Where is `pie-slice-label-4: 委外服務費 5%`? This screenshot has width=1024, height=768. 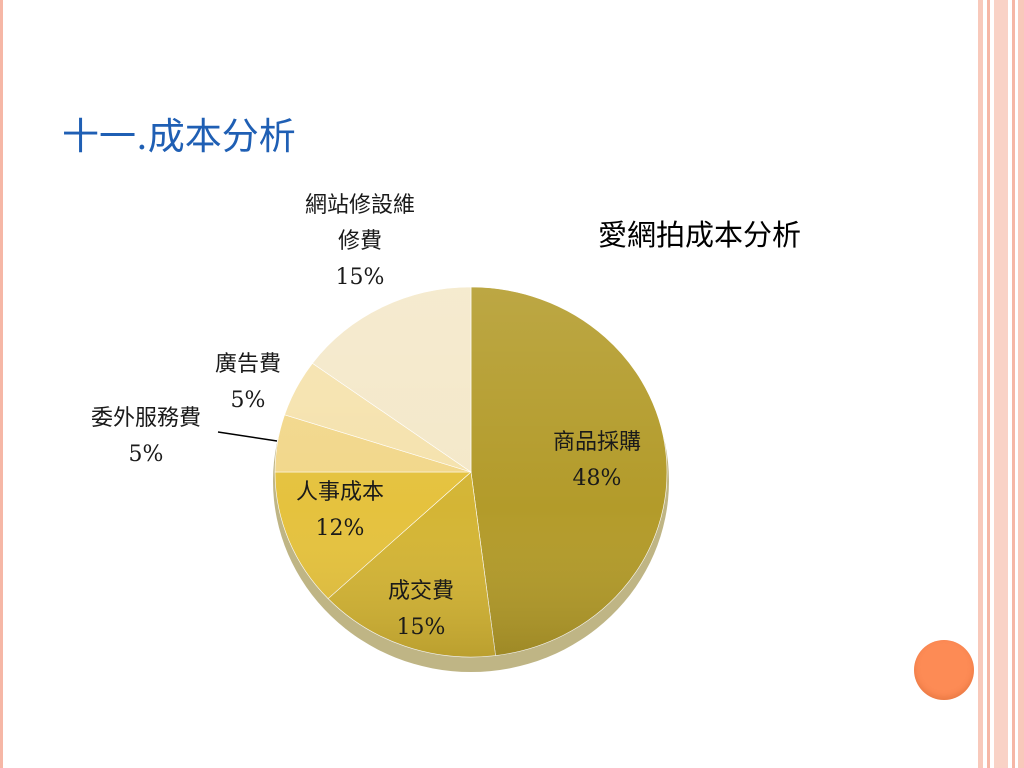
pie-slice-label-4: 委外服務費 5% is located at coordinates (146, 436).